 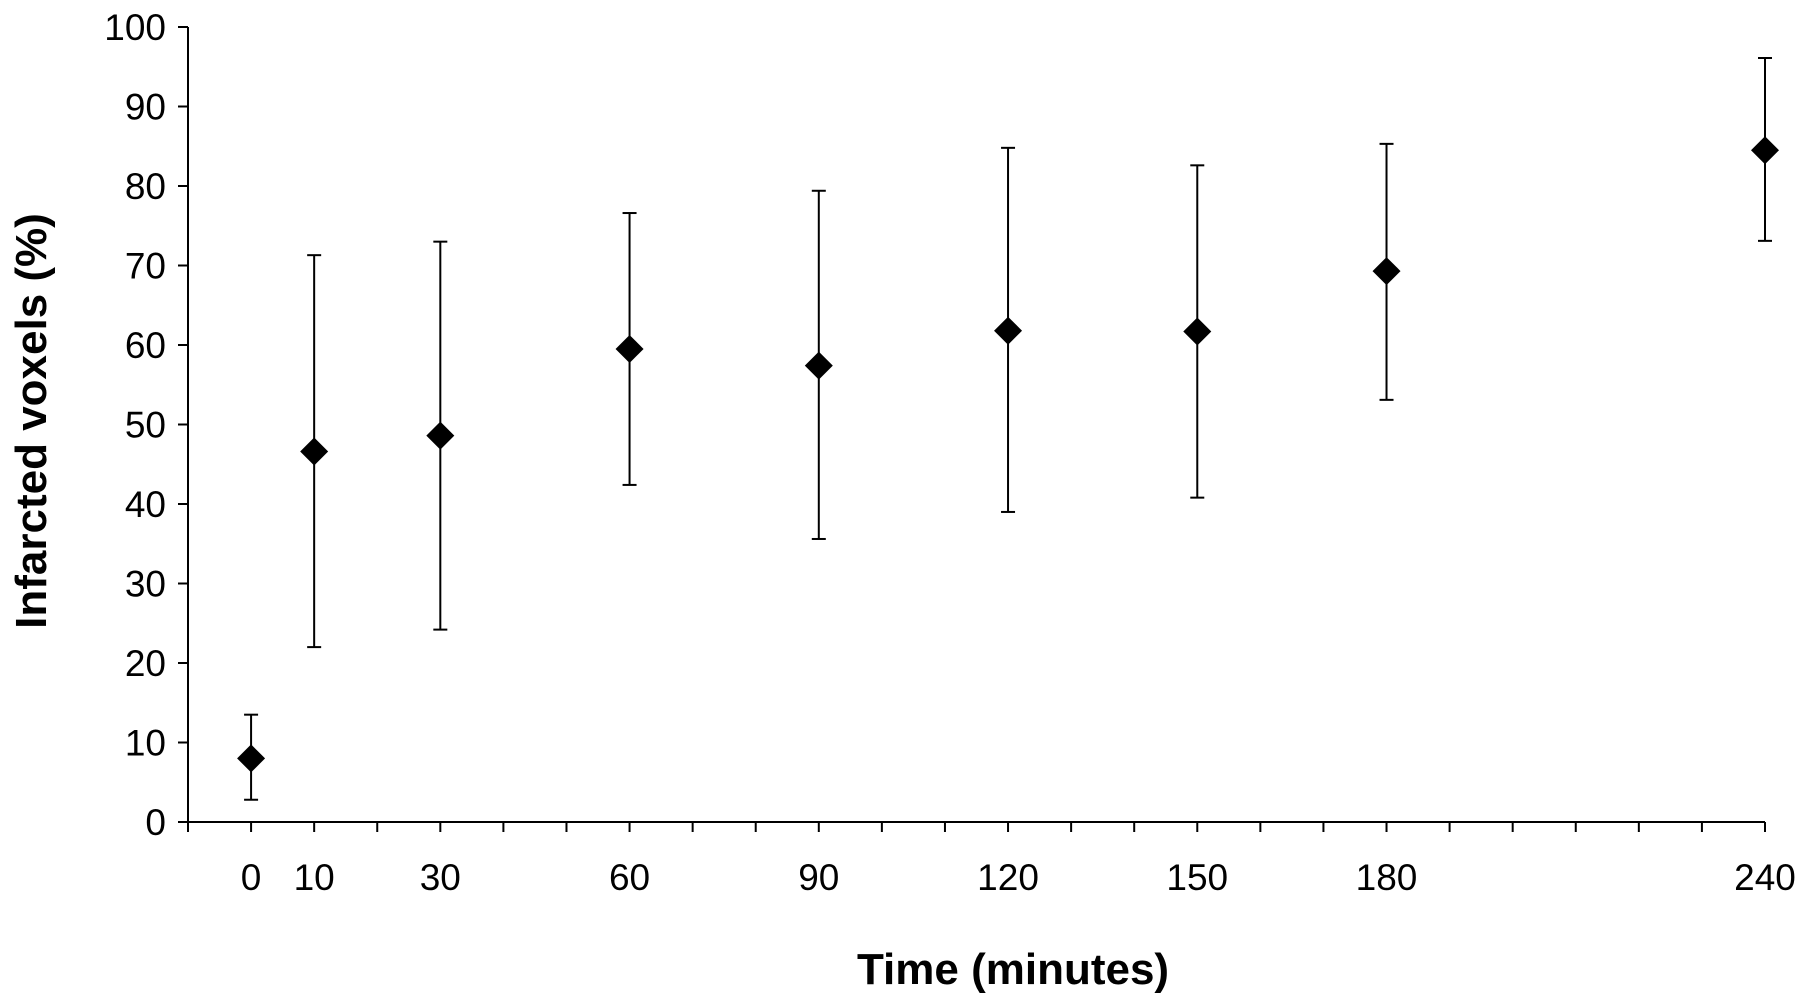 I want to click on x-tick-label: 30, so click(x=440, y=877).